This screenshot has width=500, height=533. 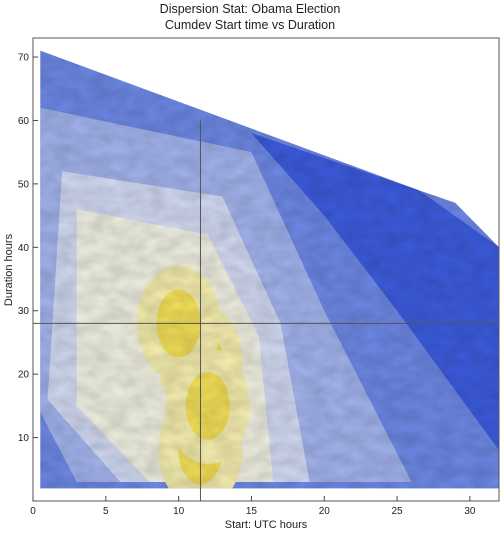 I want to click on x-tick-label: 25, so click(x=398, y=511).